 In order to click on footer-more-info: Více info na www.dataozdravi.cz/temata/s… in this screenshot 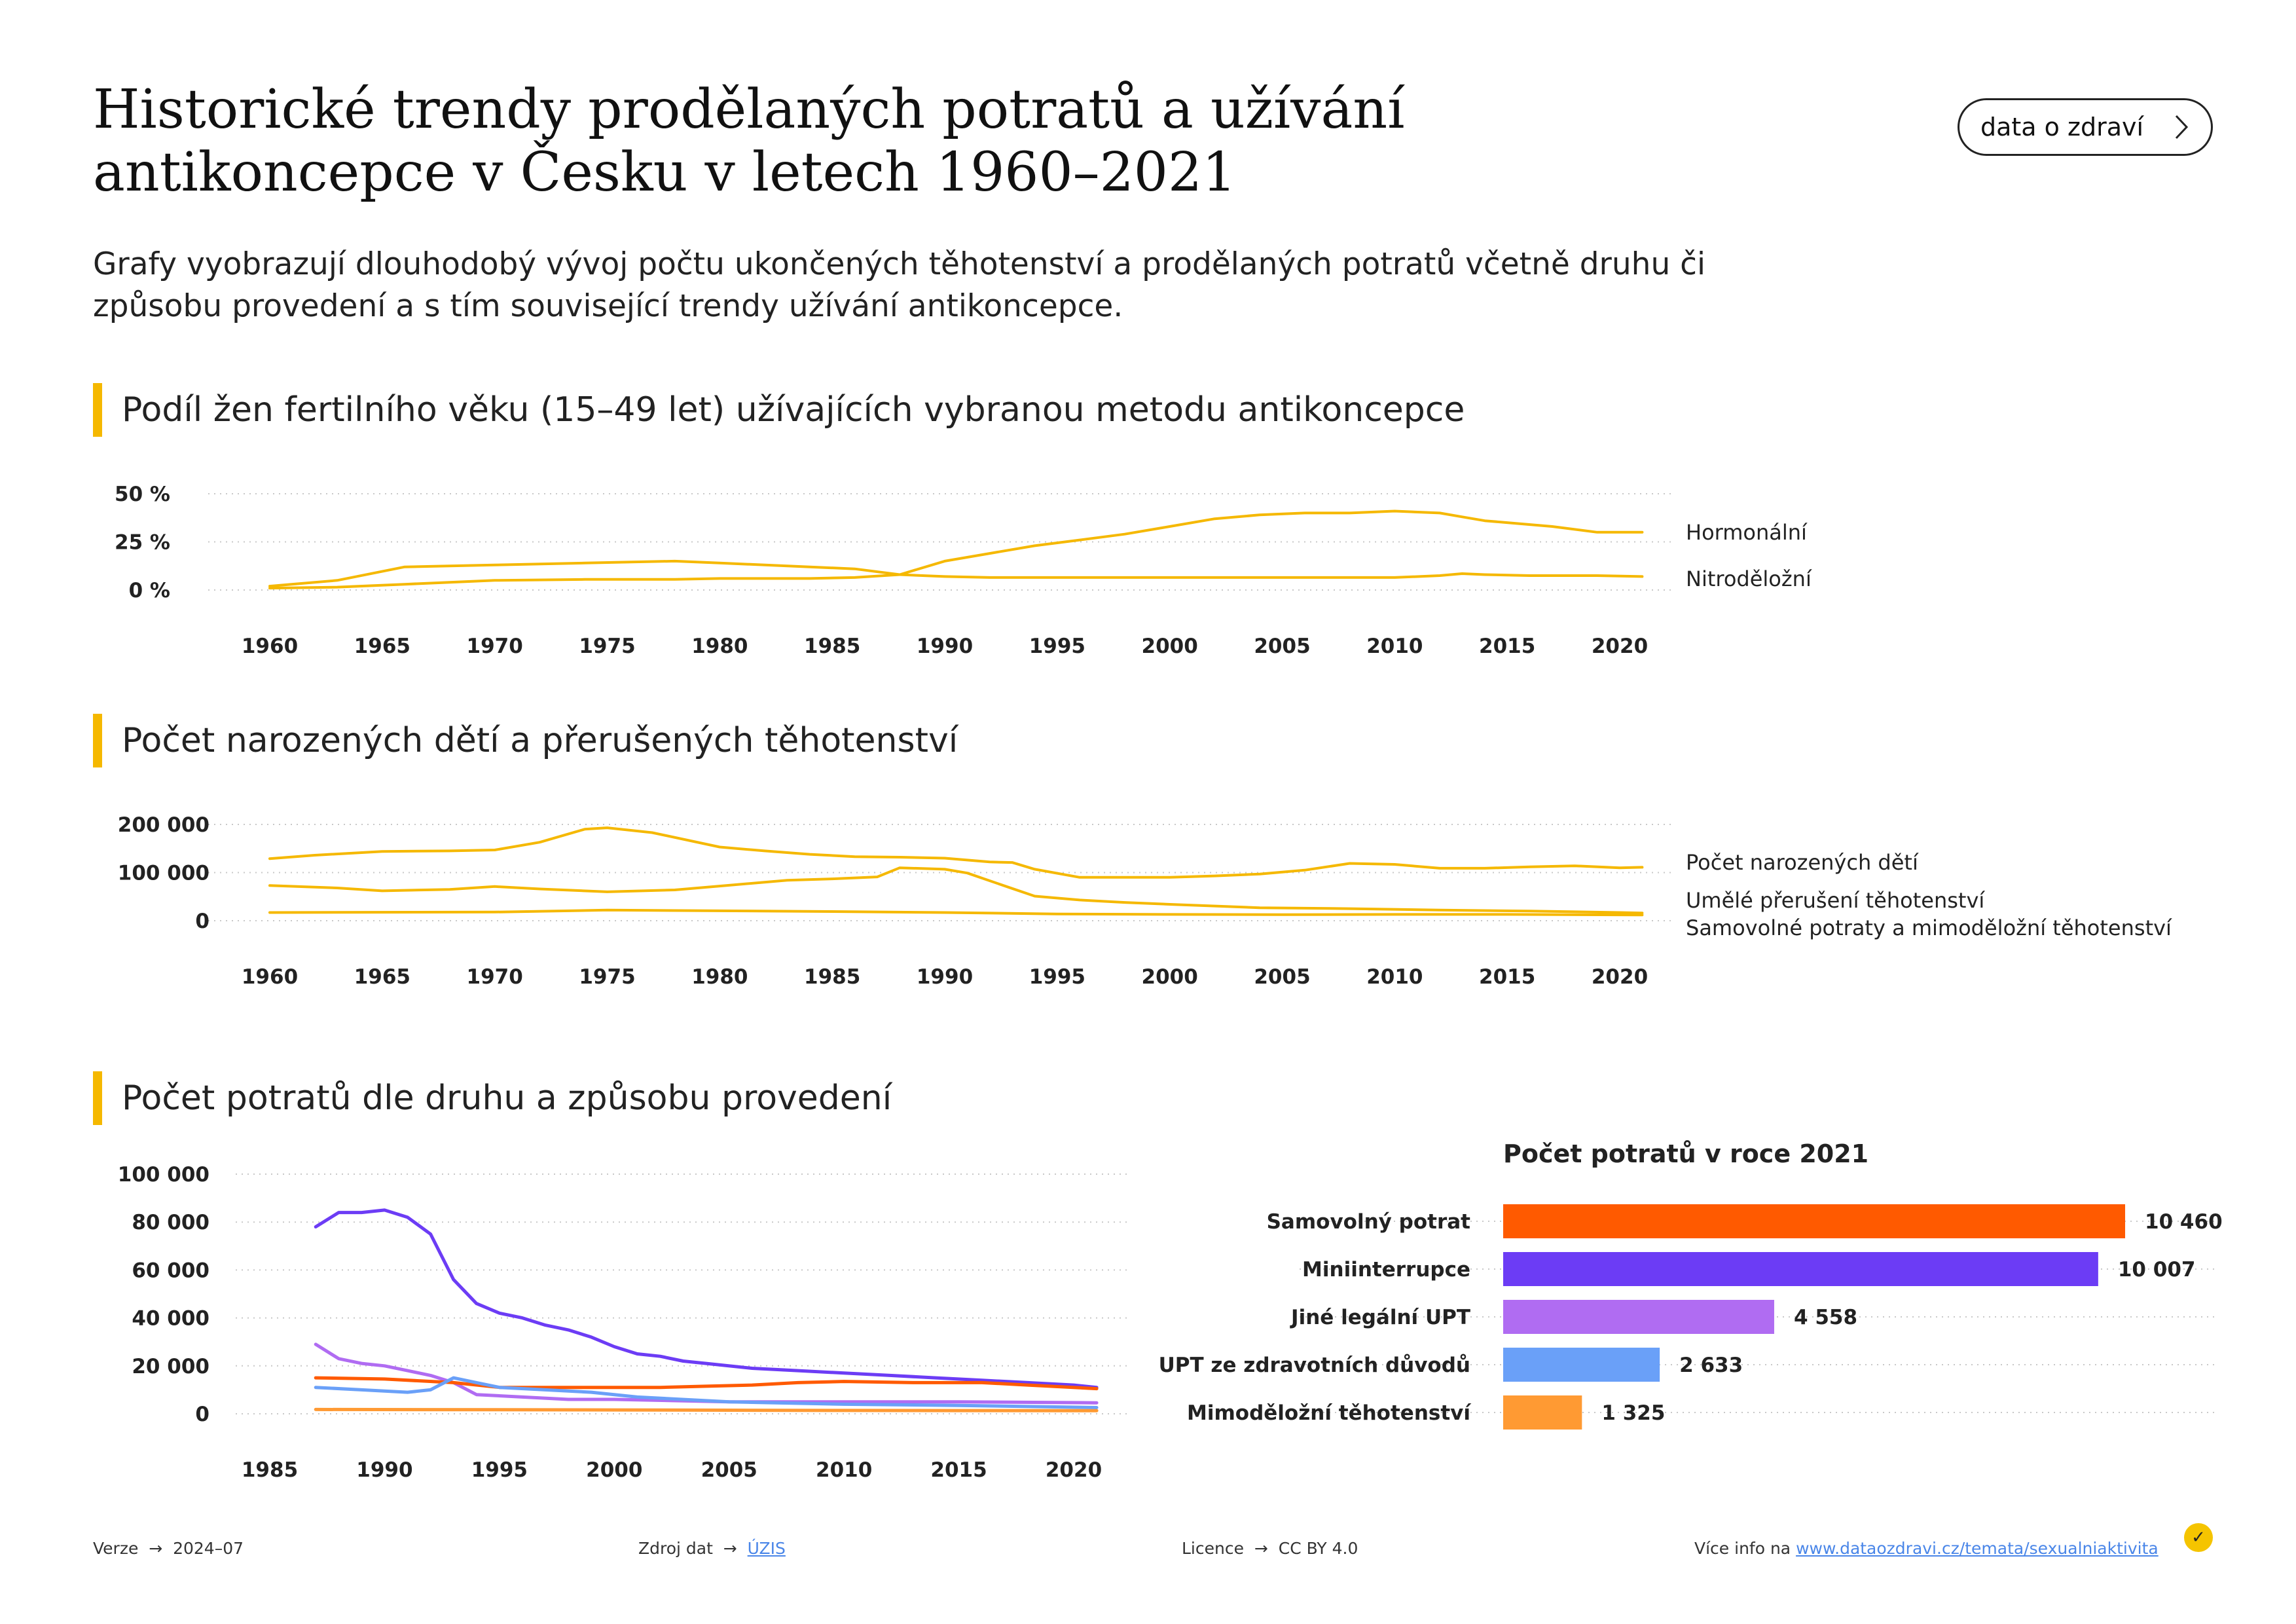, I will do `click(1926, 1548)`.